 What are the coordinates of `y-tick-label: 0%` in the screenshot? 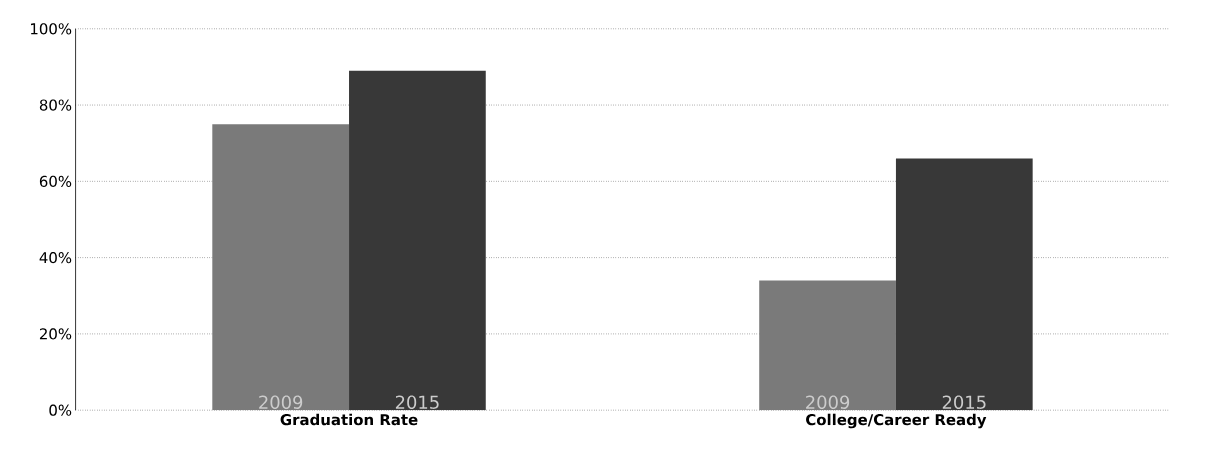 It's located at (60, 410).